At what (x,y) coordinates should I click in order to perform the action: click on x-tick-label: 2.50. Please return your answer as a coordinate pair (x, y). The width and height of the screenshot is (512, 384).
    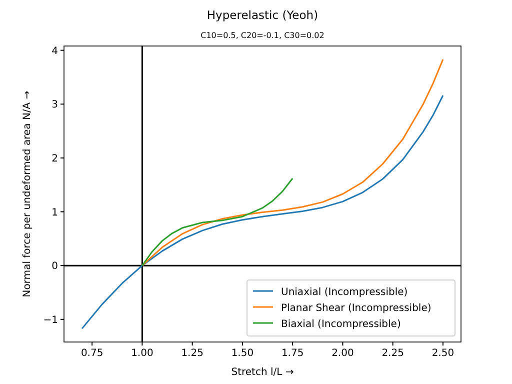
    Looking at the image, I should click on (443, 353).